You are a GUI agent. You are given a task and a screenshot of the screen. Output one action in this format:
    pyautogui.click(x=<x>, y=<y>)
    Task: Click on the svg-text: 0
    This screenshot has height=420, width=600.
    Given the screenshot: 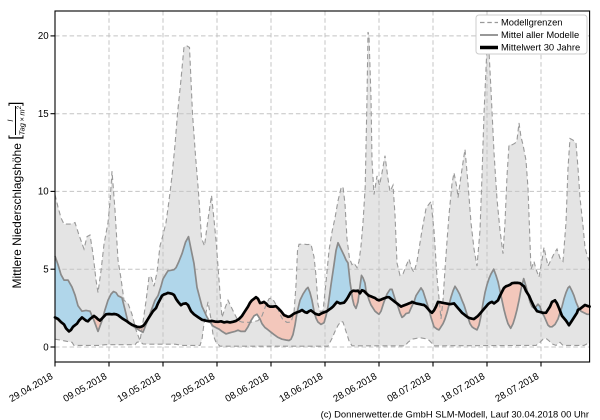 What is the action you would take?
    pyautogui.click(x=46, y=347)
    